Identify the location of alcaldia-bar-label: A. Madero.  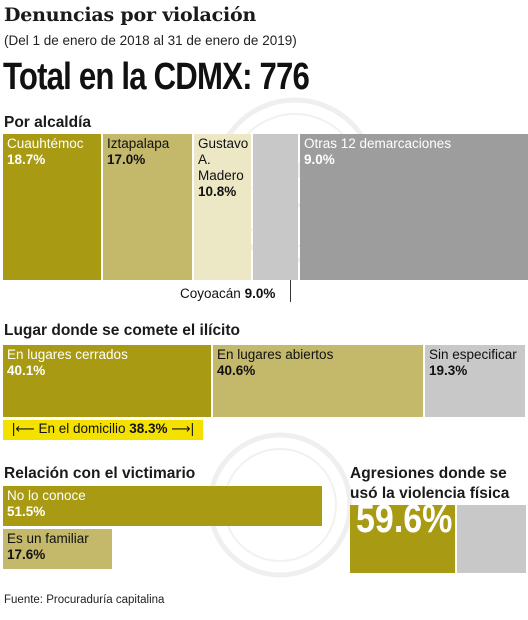
(221, 167).